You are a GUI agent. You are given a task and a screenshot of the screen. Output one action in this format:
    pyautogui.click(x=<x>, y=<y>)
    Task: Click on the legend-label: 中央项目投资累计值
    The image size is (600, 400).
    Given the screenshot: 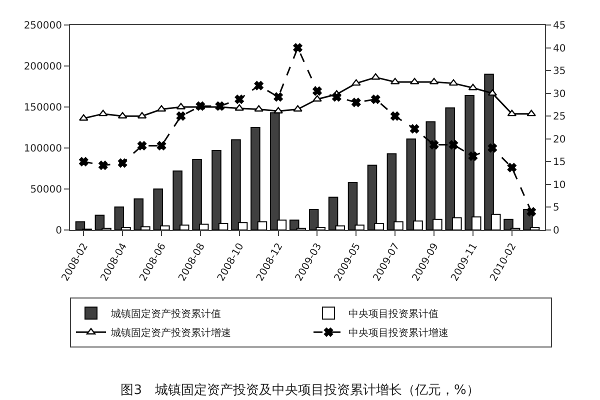 What is the action you would take?
    pyautogui.click(x=393, y=314)
    